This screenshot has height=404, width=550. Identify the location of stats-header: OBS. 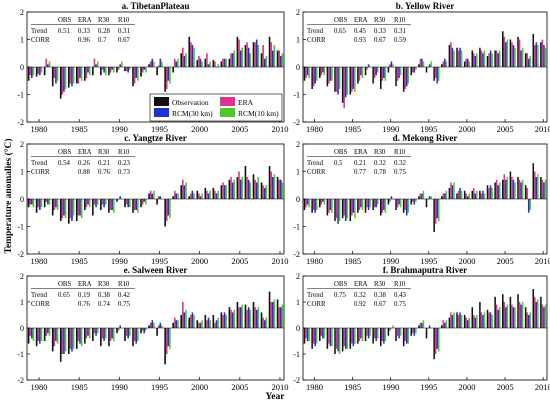
(340, 284).